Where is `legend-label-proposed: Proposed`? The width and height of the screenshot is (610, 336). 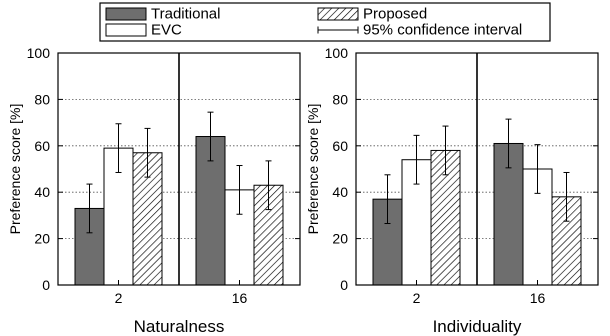
legend-label-proposed: Proposed is located at coordinates (395, 14).